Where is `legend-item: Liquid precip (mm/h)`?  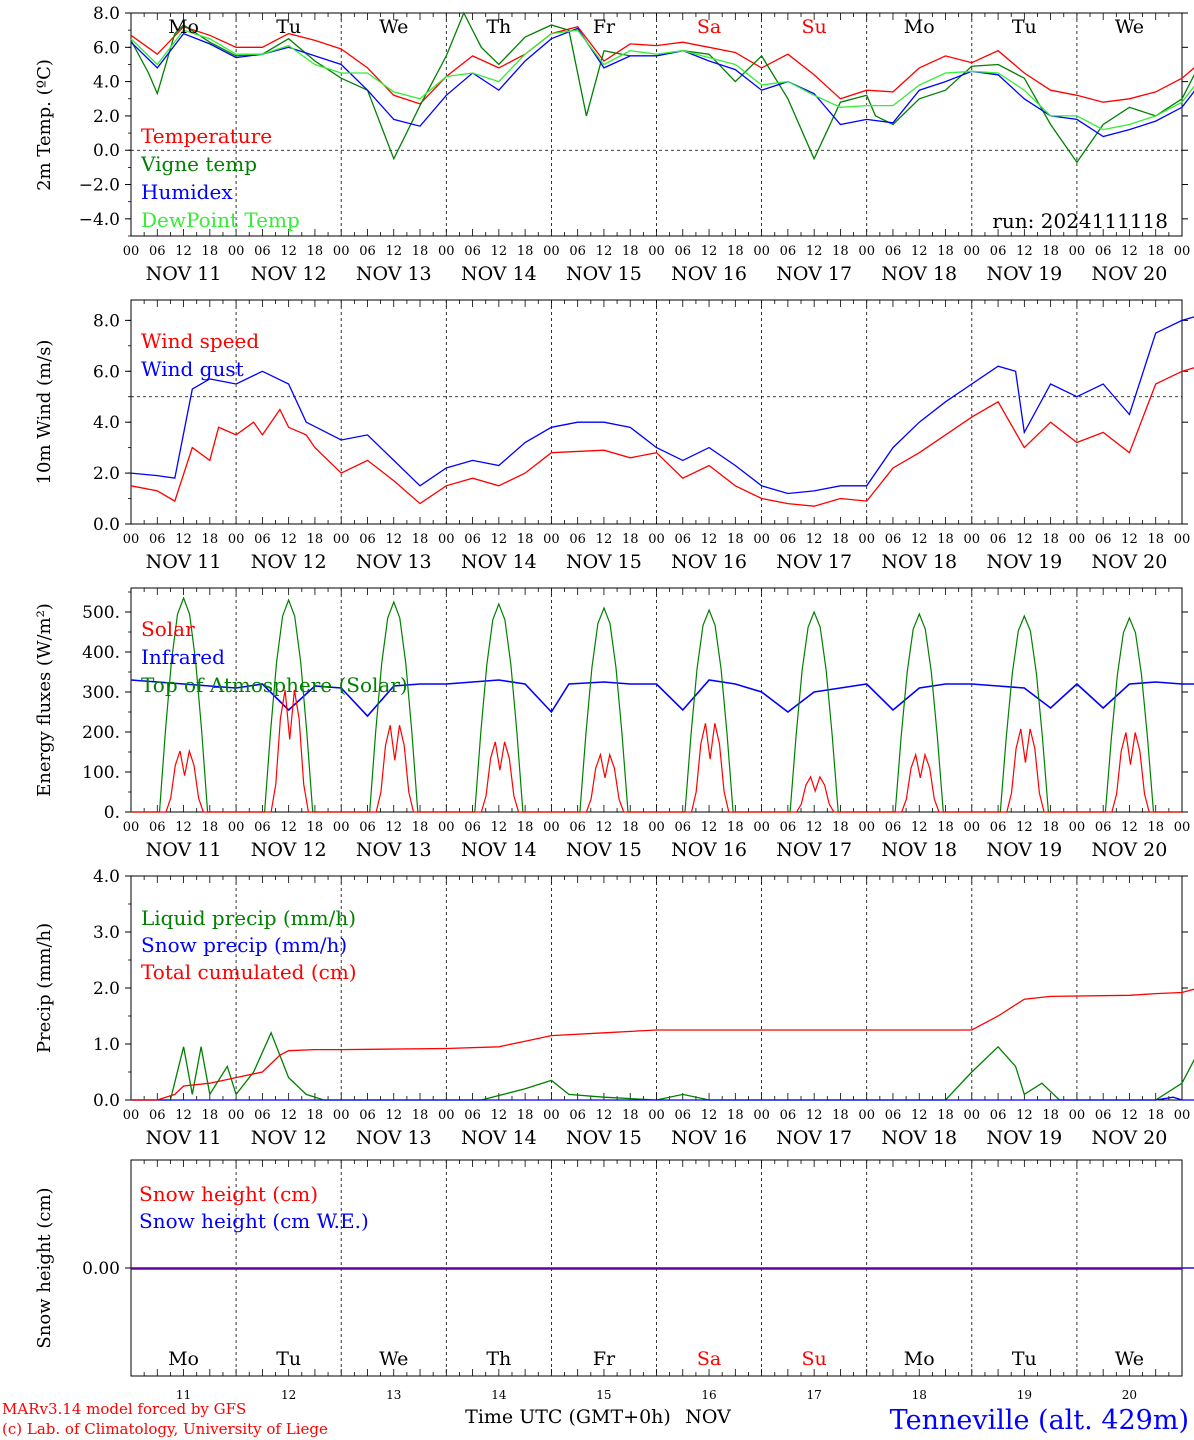 legend-item: Liquid precip (mm/h) is located at coordinates (248, 918).